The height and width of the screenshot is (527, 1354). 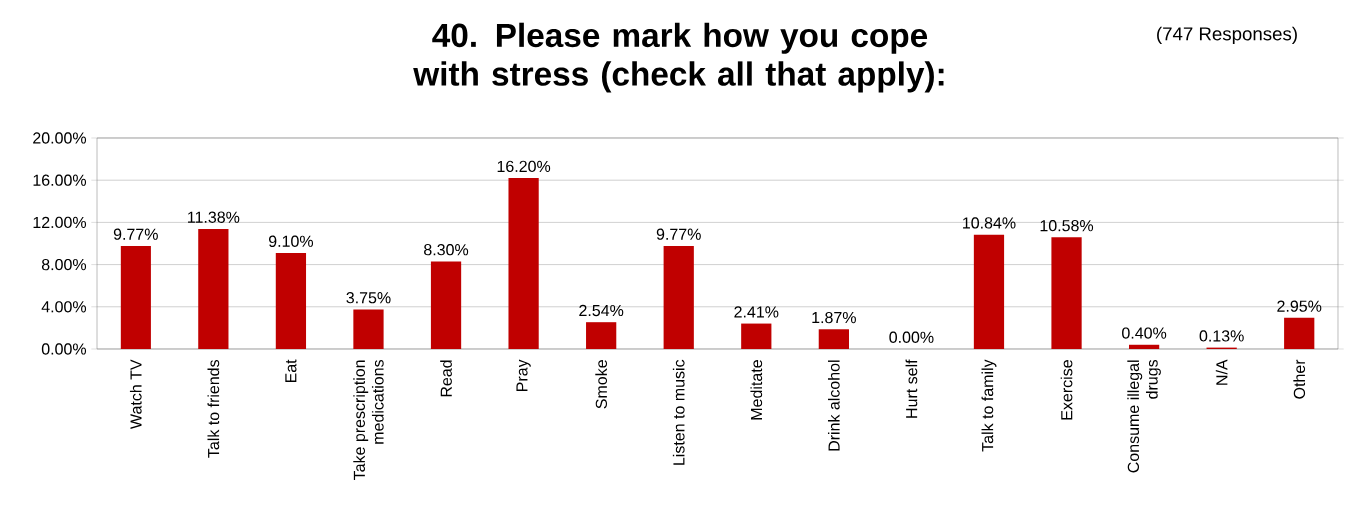 I want to click on data-label: 16.20%, so click(x=524, y=166).